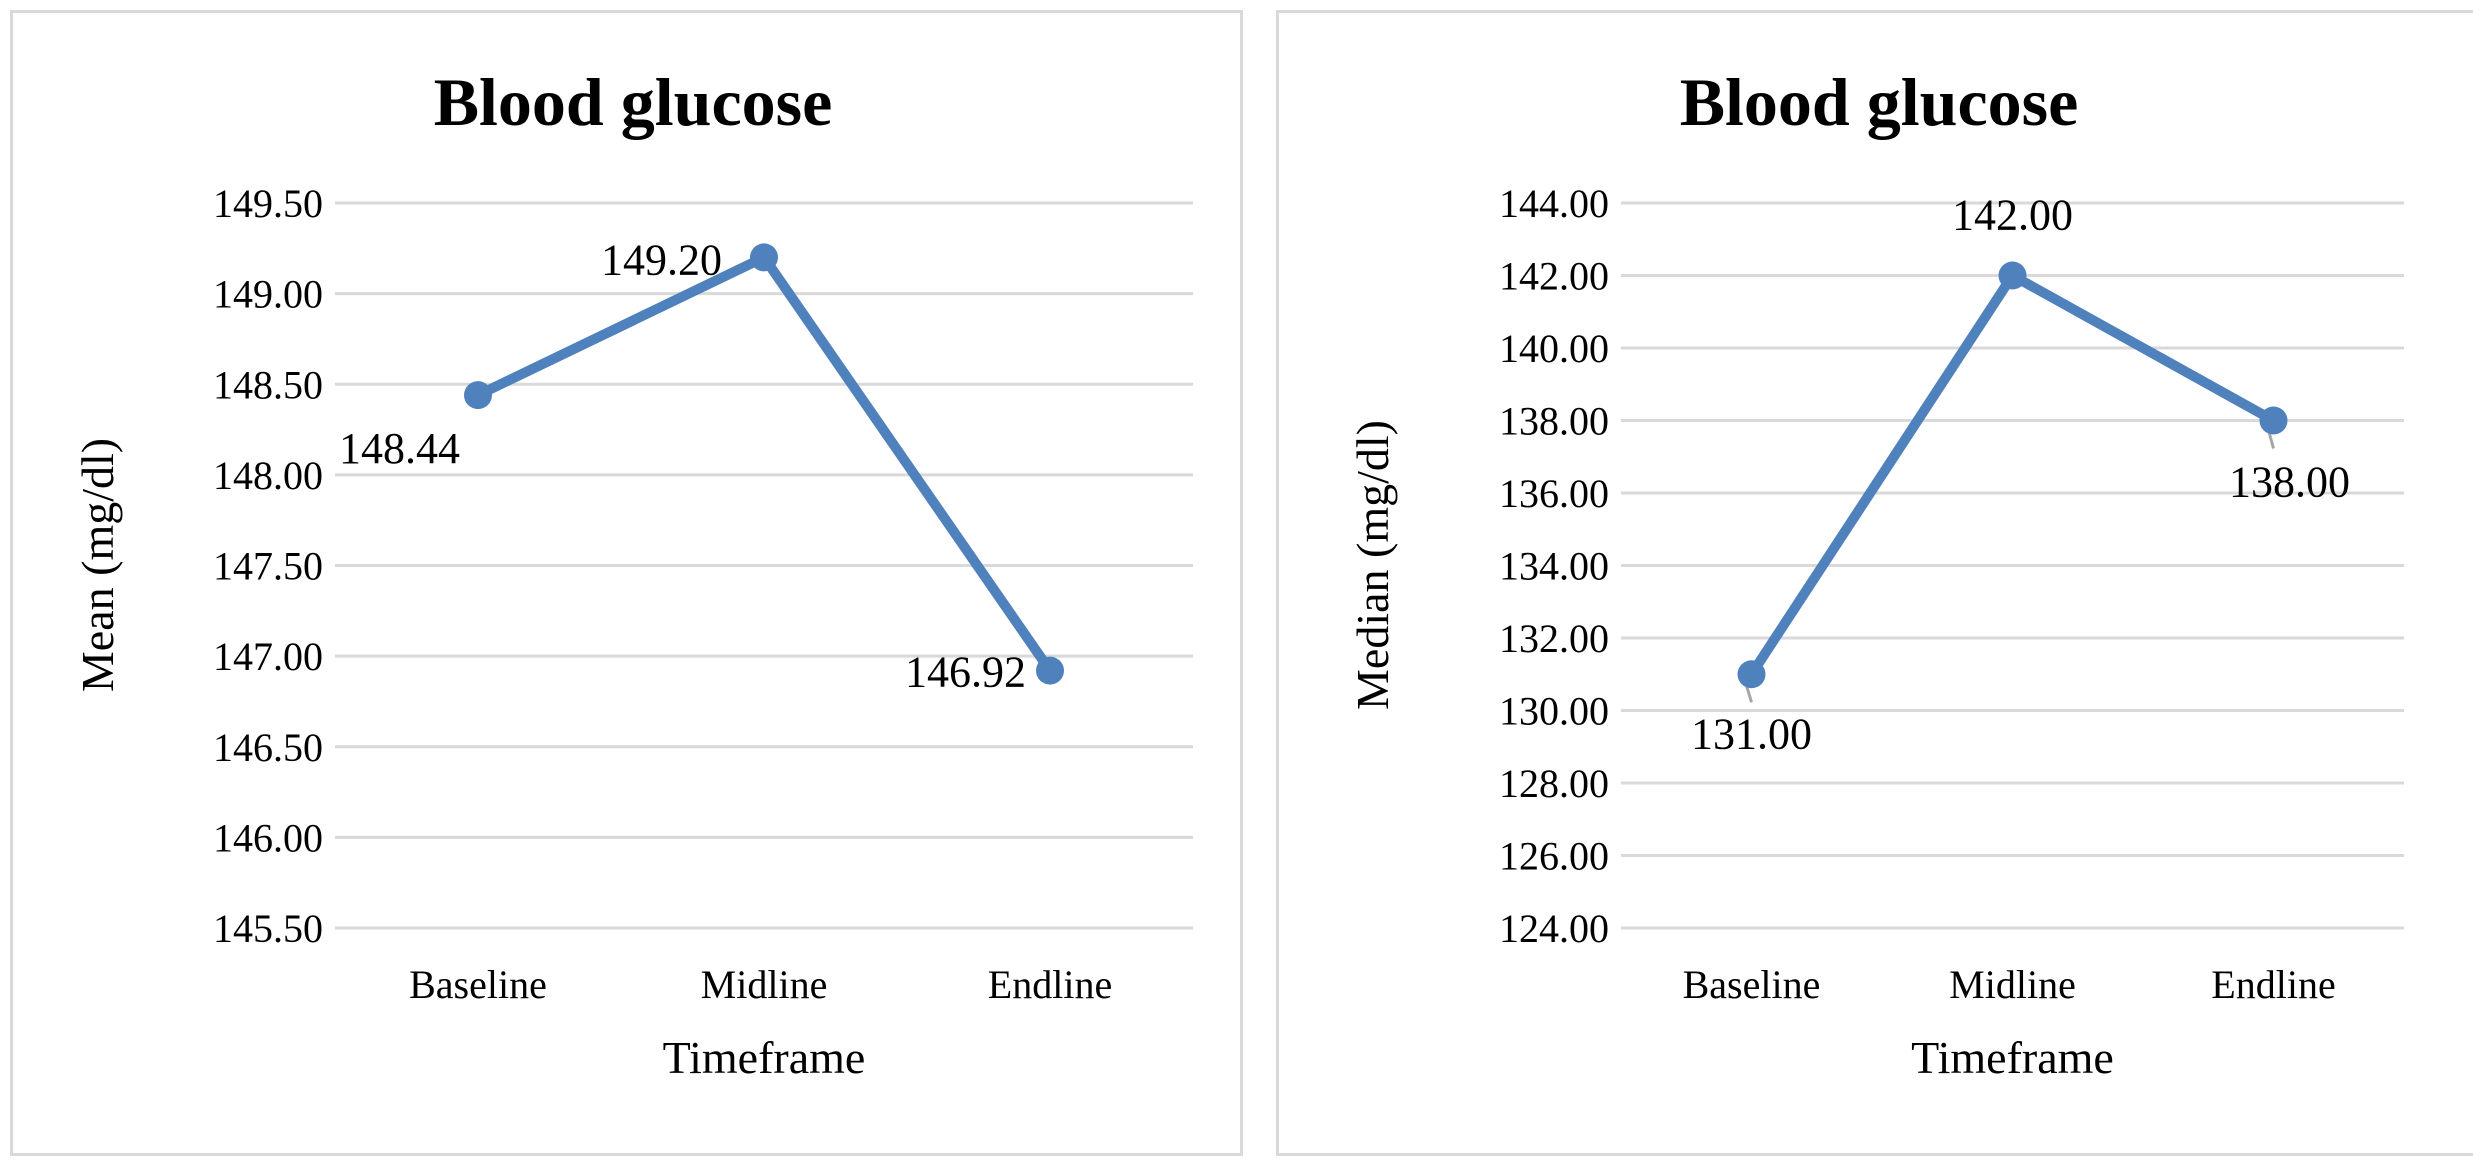 The height and width of the screenshot is (1164, 2473). Describe the element at coordinates (268, 294) in the screenshot. I see `y-tick-label: 149.00` at that location.